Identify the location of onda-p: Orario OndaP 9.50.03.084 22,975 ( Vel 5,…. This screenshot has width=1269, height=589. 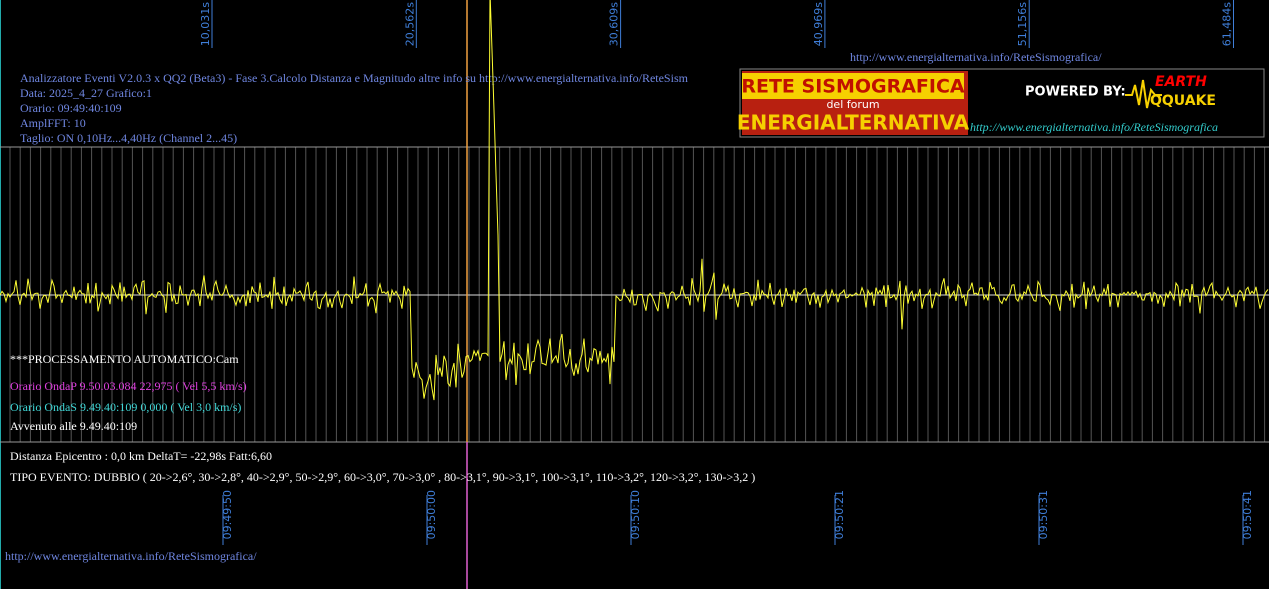
(128, 386).